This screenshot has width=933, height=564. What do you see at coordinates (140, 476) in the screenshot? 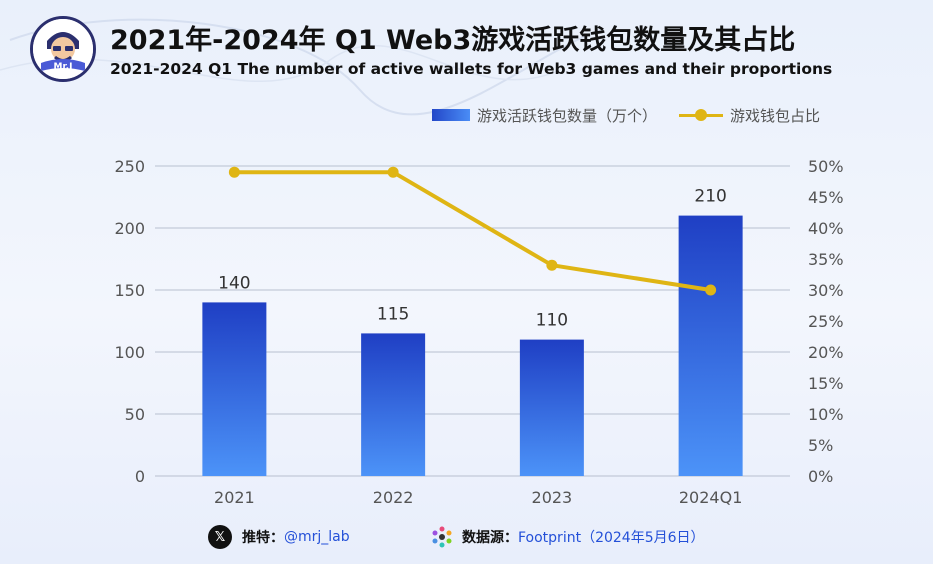
I see `y-left-tick-label: 0` at bounding box center [140, 476].